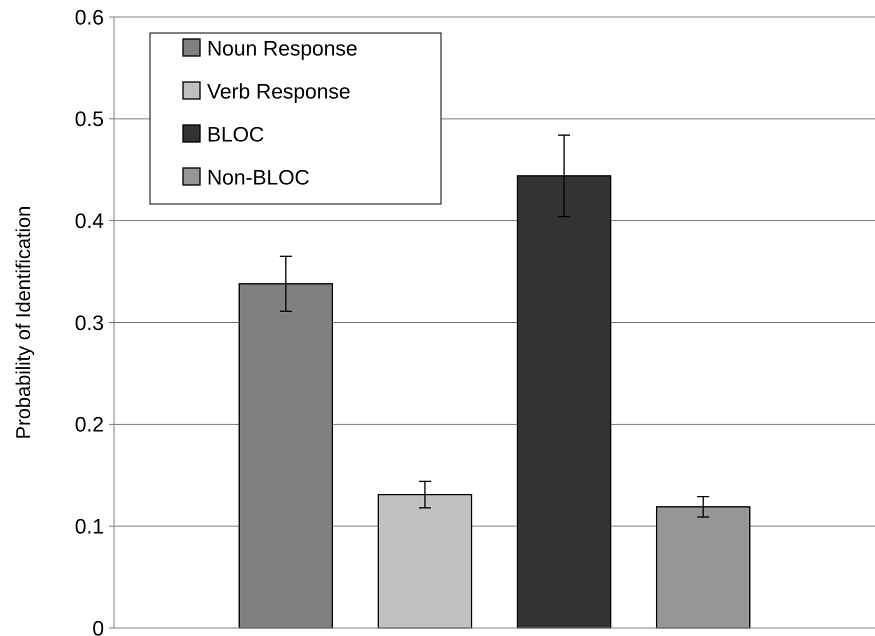  I want to click on y-tick-label: 0.1, so click(89, 527).